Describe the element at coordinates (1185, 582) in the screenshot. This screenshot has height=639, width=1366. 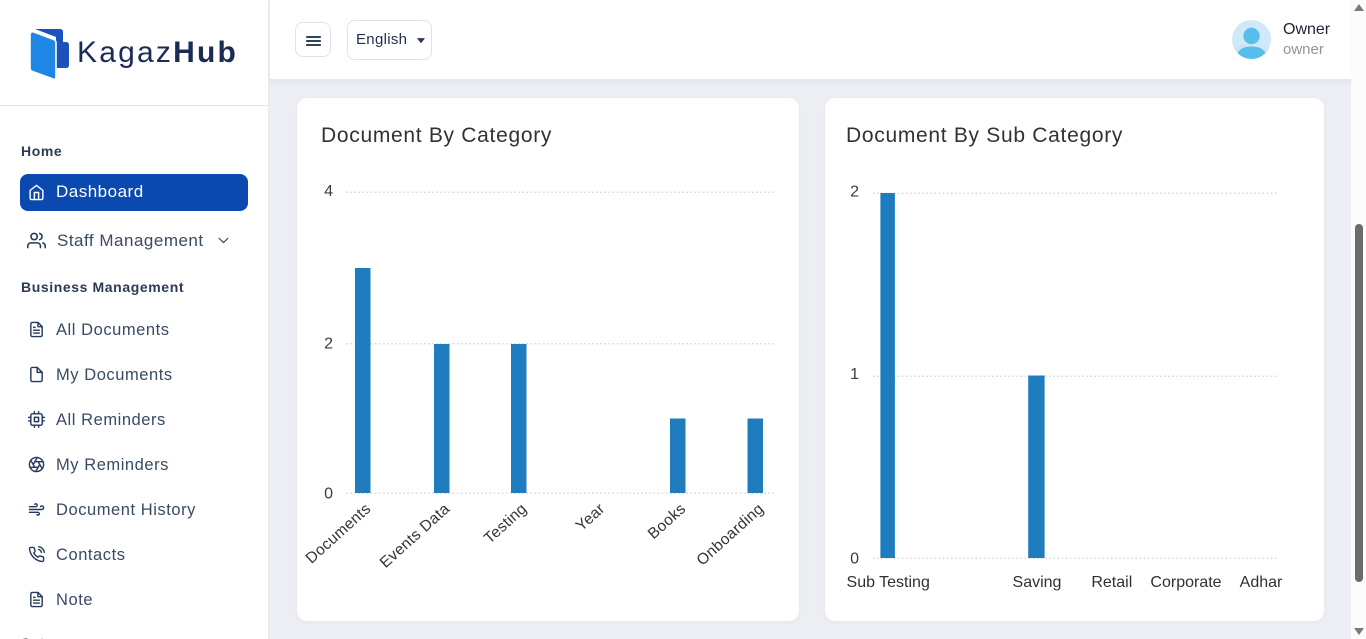
I see `svg-text: Corporate` at that location.